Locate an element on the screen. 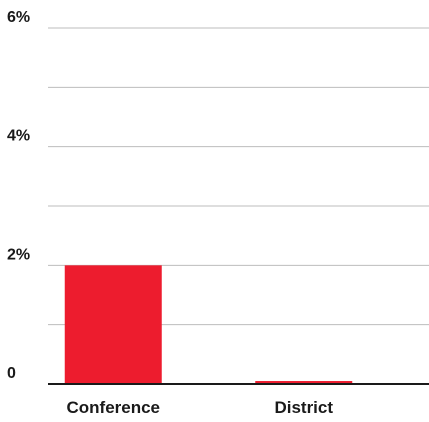 The width and height of the screenshot is (429, 422). y-tick-label: 0 is located at coordinates (11, 373).